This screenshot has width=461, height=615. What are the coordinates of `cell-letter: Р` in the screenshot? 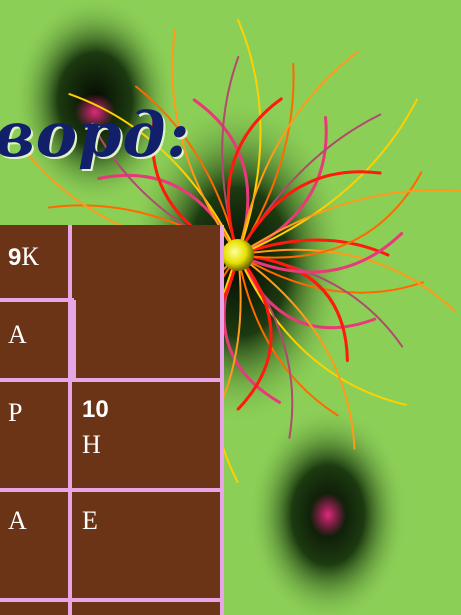 It's located at (15, 412).